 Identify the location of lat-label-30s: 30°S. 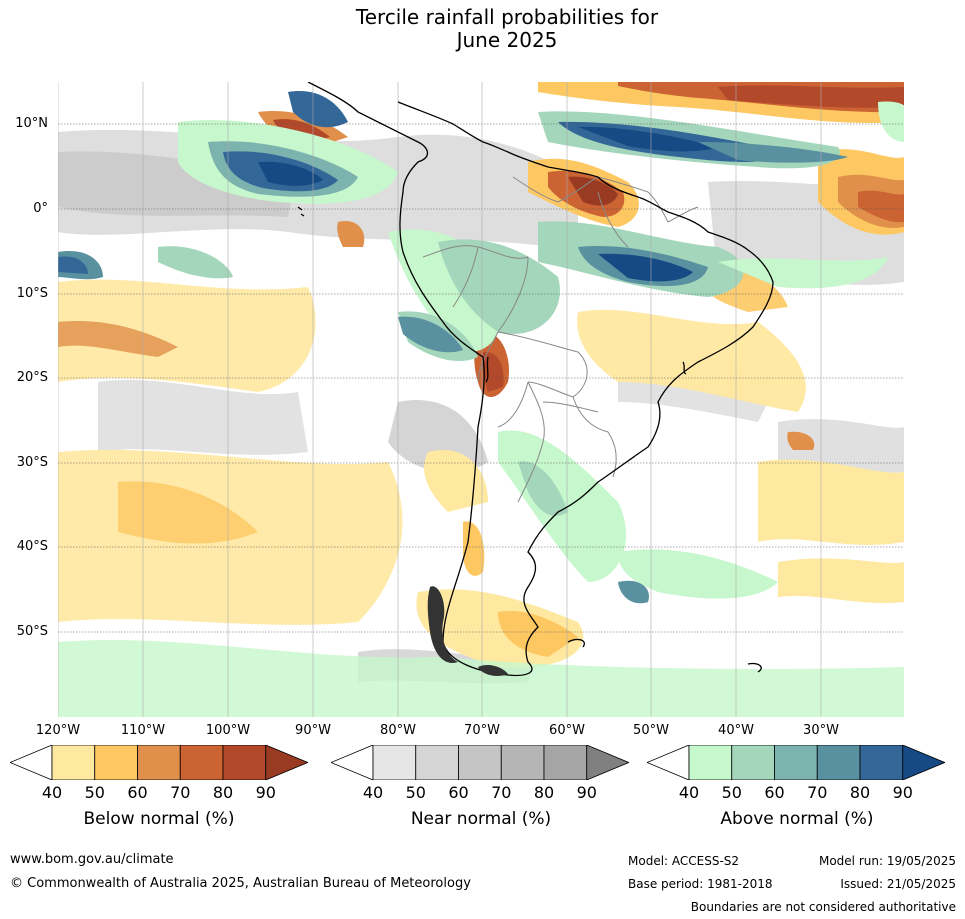
(32, 462).